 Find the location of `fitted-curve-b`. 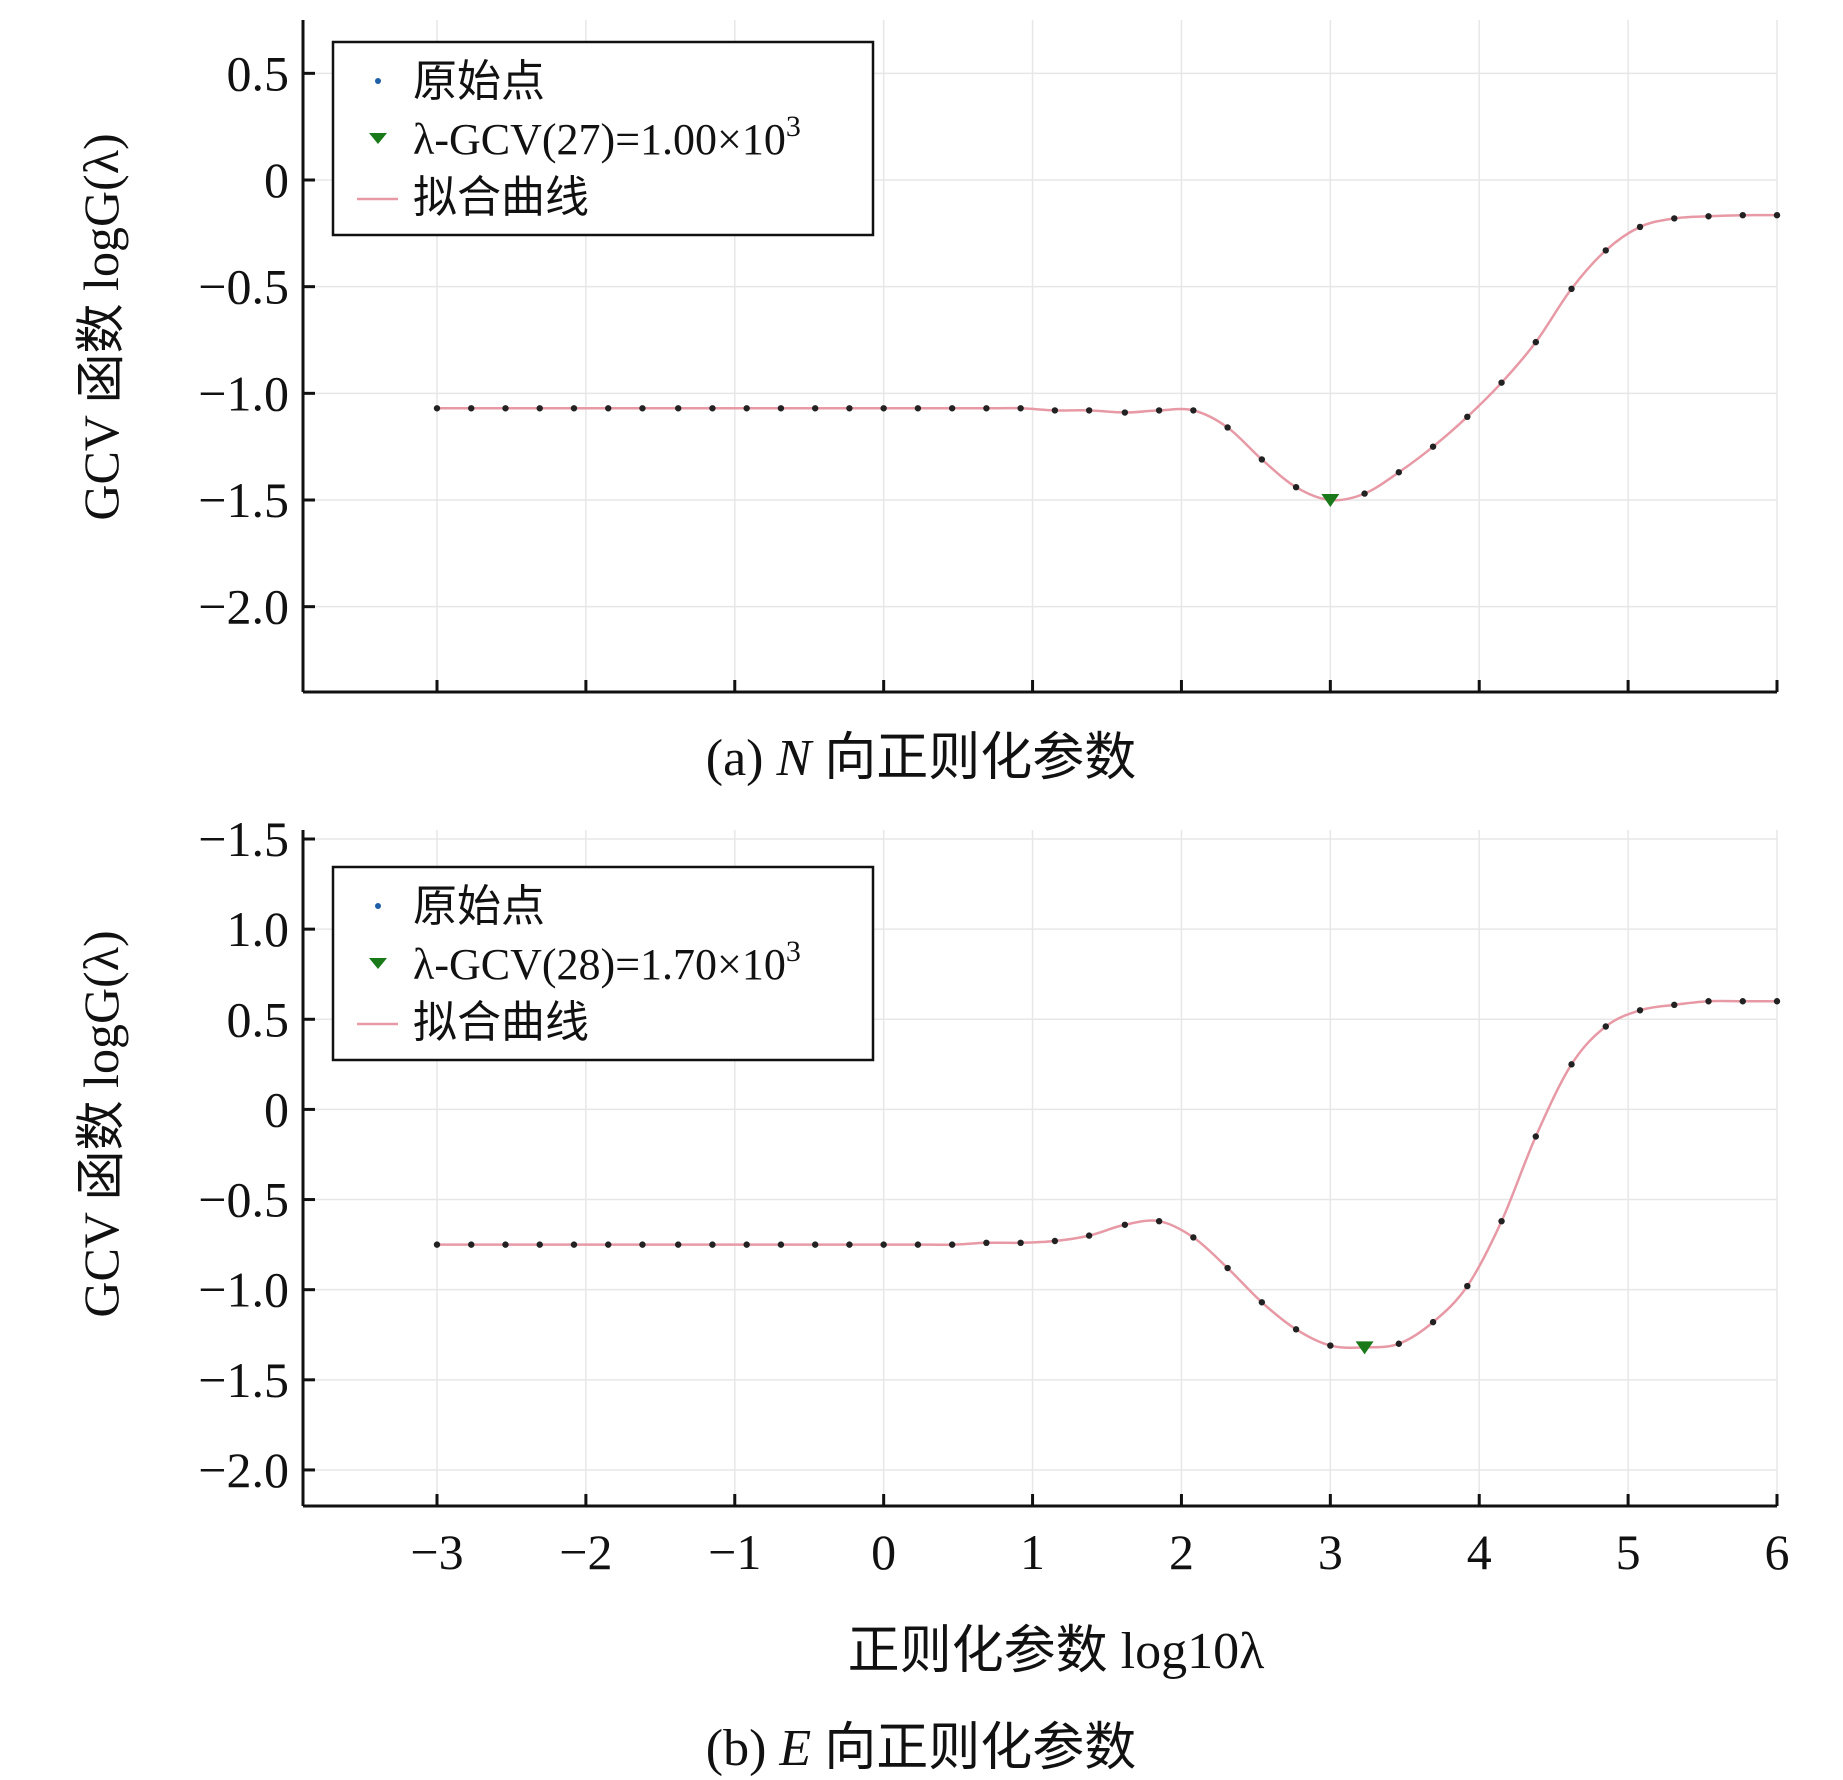

fitted-curve-b is located at coordinates (1107, 1174).